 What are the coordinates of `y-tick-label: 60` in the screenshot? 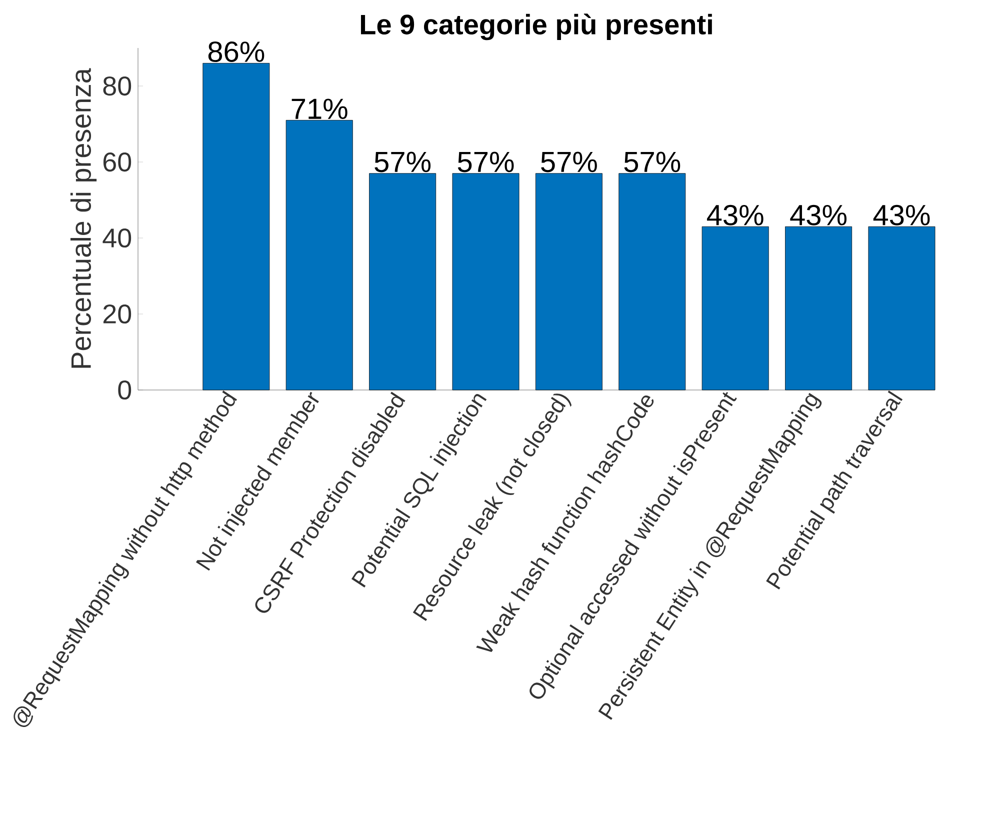 It's located at (117, 162).